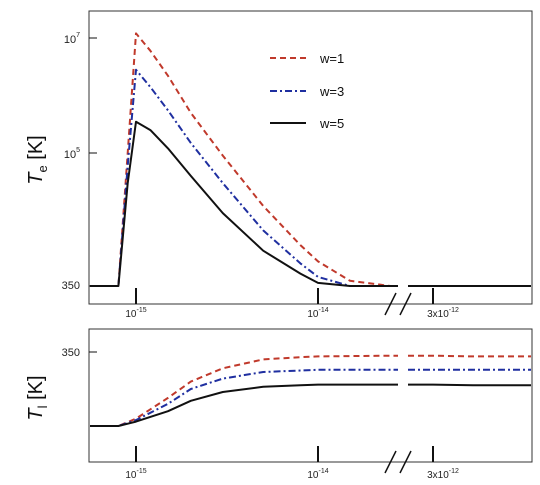 The image size is (540, 485). I want to click on top-y-tick-label-1e7: 10⁷, so click(72, 39).